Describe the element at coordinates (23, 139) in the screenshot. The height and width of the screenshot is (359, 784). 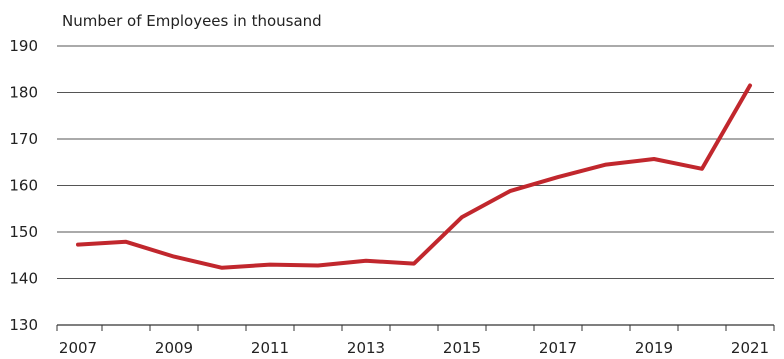
I see `y-tick-label: 170` at that location.